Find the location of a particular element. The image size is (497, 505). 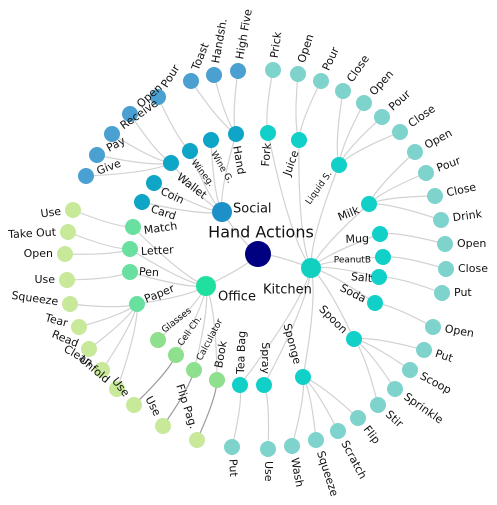

leaf-label-squeeze: Squeeze is located at coordinates (327, 473).